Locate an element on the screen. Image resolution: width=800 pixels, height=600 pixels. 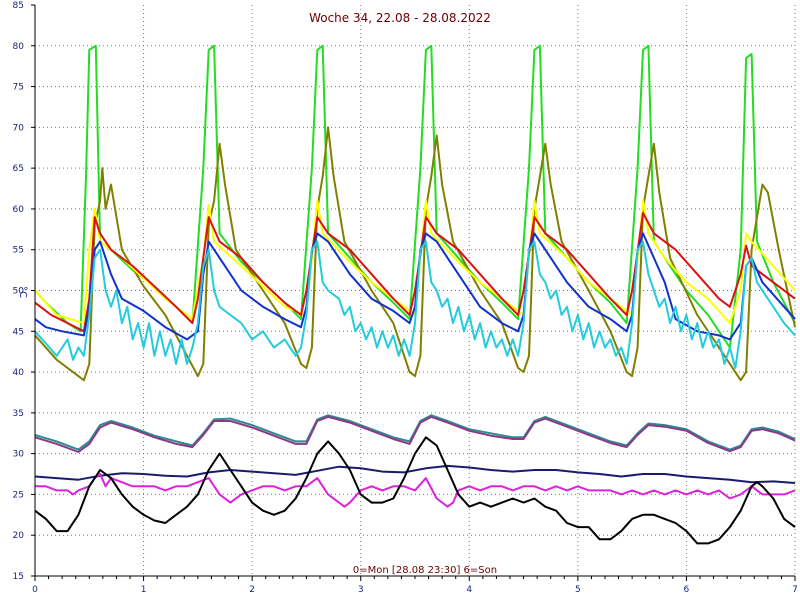
y-tick-label: 45 is located at coordinates (18, 332).